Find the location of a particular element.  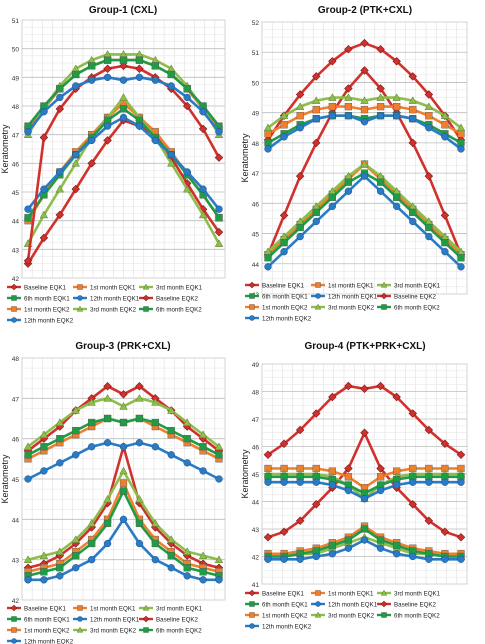

series-12th-month-eqk2 is located at coordinates (123, 104).